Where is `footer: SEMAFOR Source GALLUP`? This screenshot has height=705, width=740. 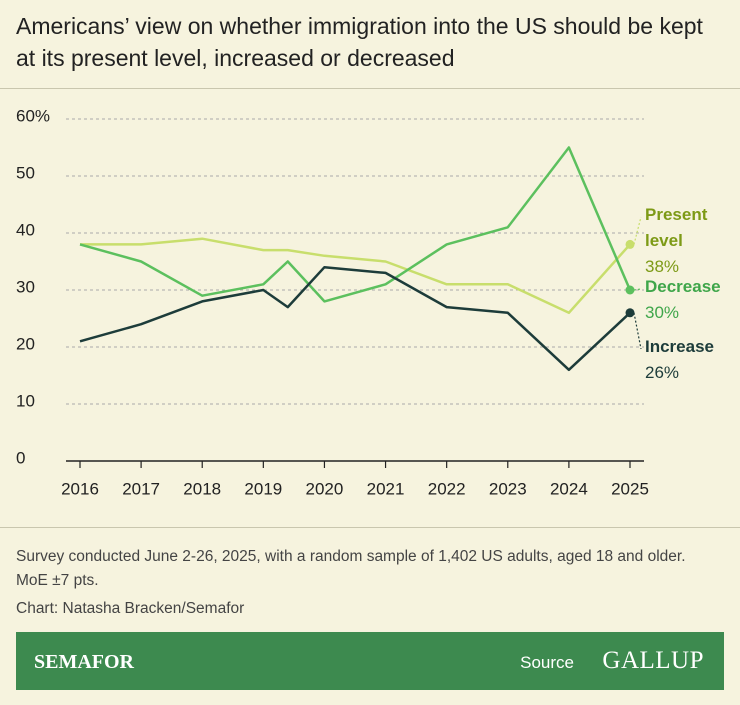
footer: SEMAFOR Source GALLUP is located at coordinates (370, 661).